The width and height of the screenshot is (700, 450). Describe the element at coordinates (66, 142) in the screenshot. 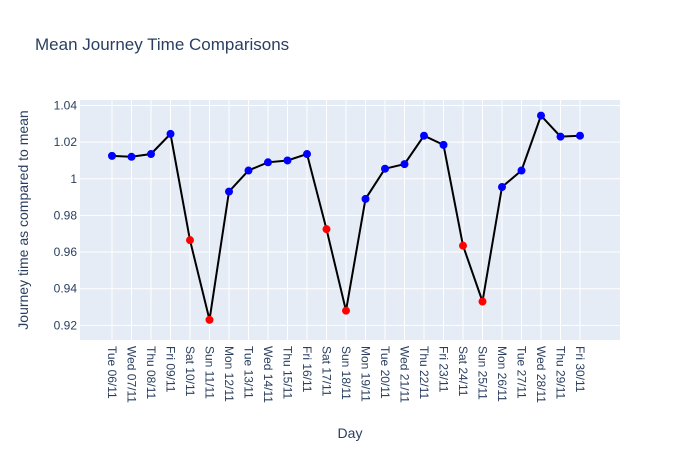

I see `y-tick-label: 1.02` at that location.